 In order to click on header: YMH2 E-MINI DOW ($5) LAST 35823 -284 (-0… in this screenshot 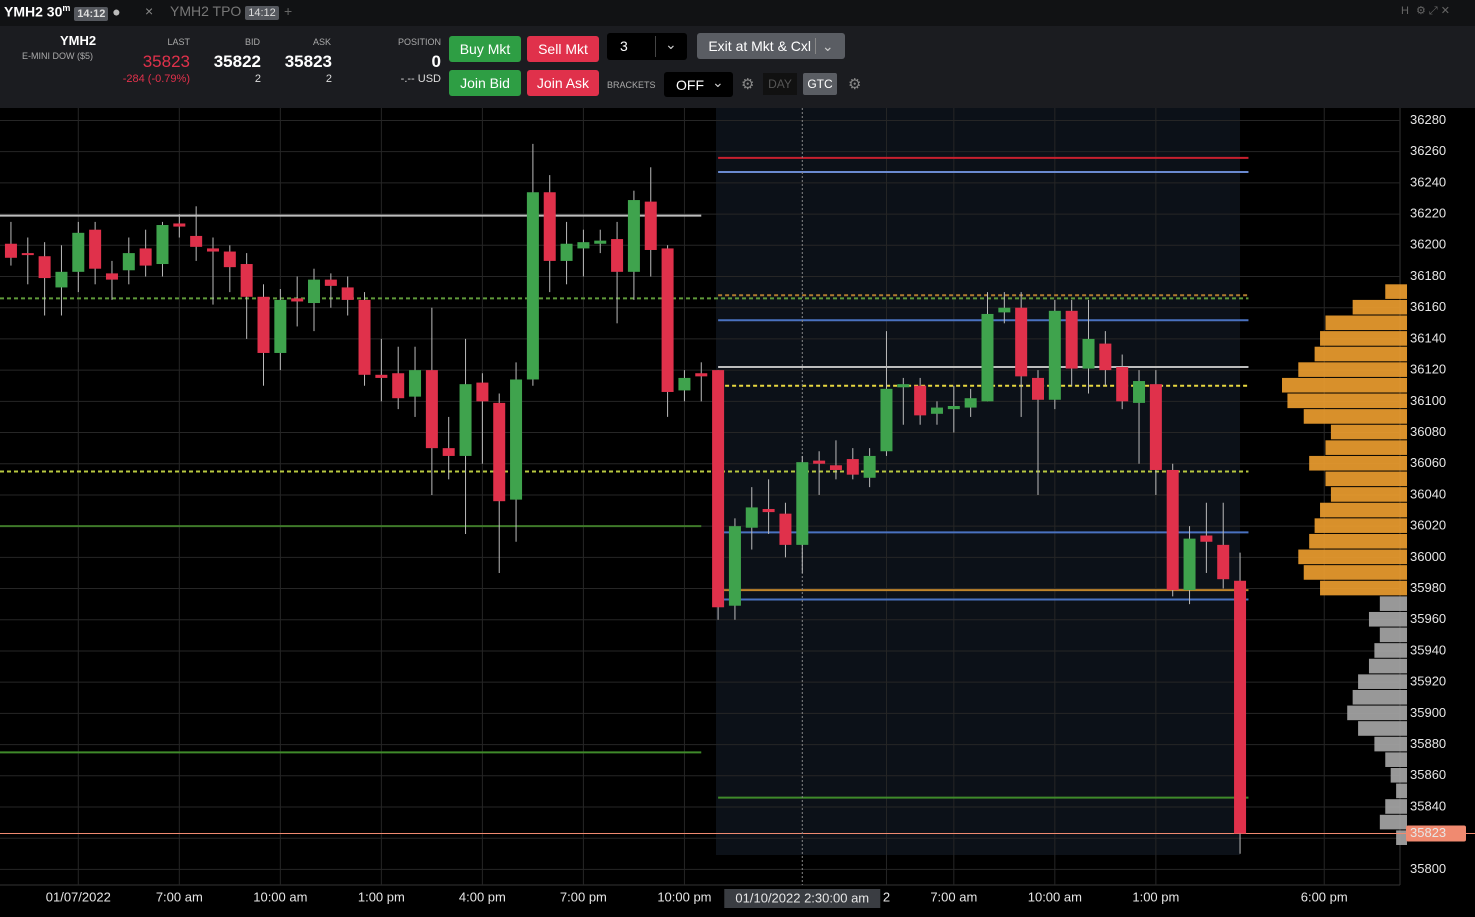, I will do `click(737, 67)`.